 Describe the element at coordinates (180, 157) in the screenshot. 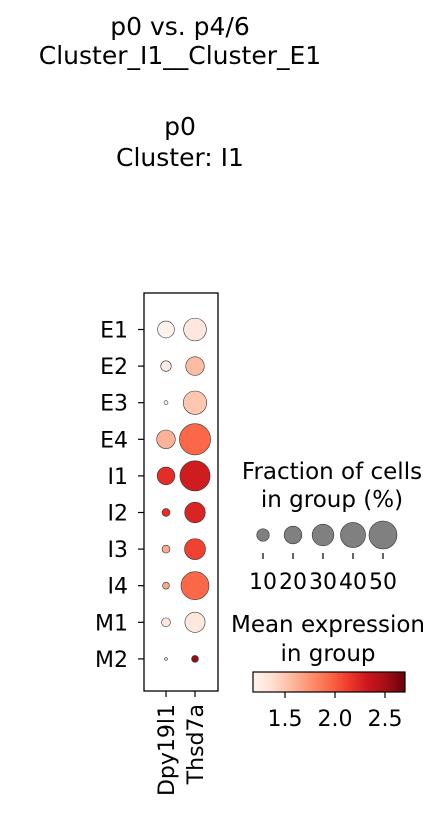

I see `title-line-5: Cluster: I1` at that location.